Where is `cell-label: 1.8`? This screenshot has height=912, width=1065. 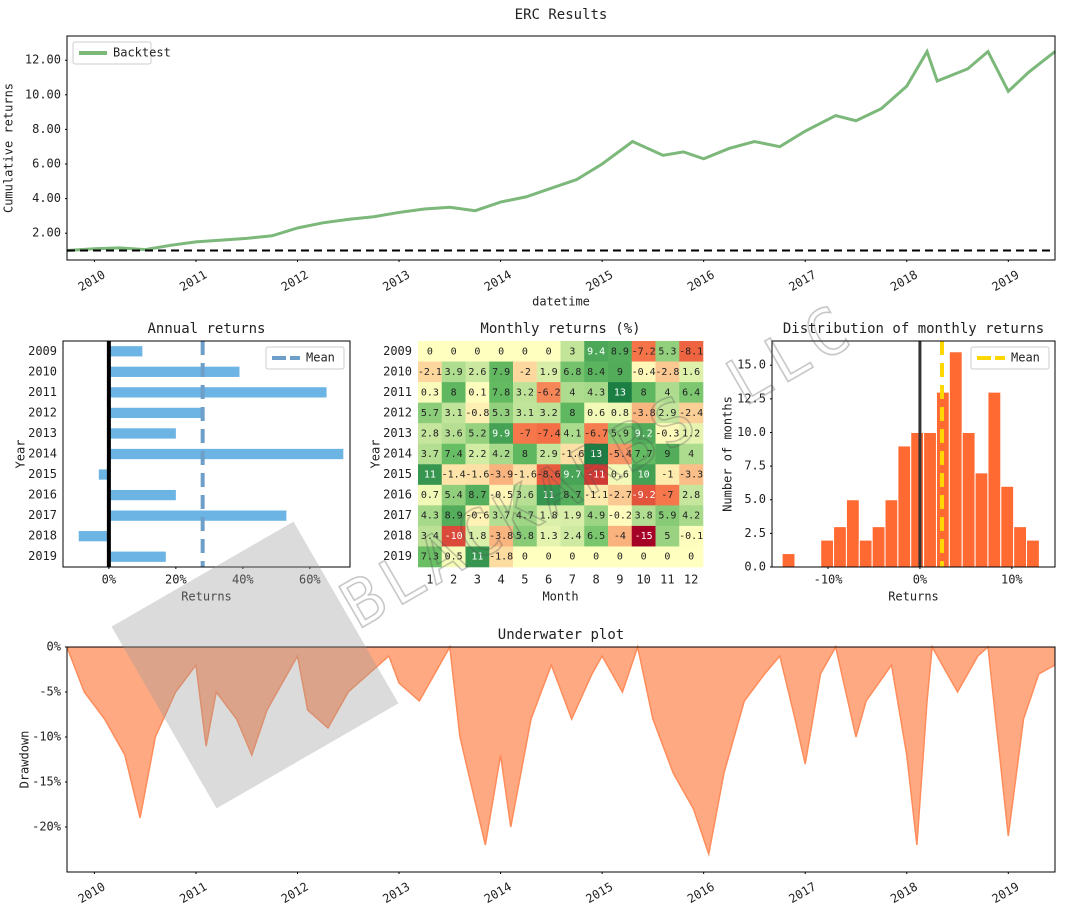
cell-label: 1.8 is located at coordinates (477, 536).